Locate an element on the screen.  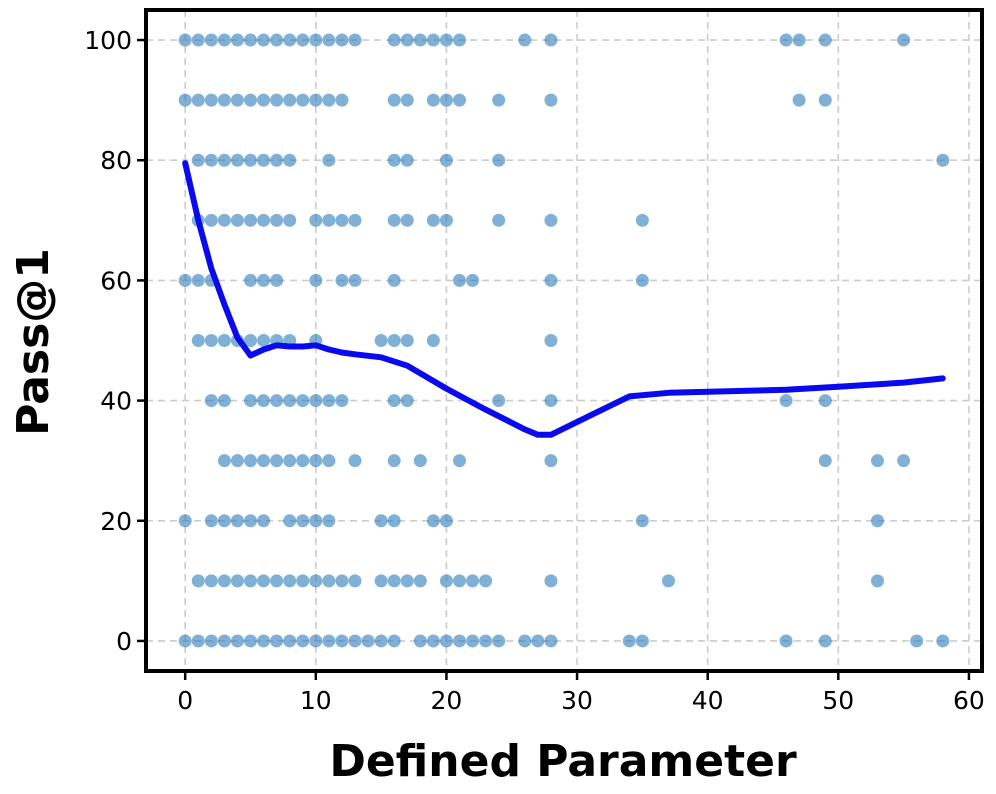
y-tick-label: 60 is located at coordinates (116, 280).